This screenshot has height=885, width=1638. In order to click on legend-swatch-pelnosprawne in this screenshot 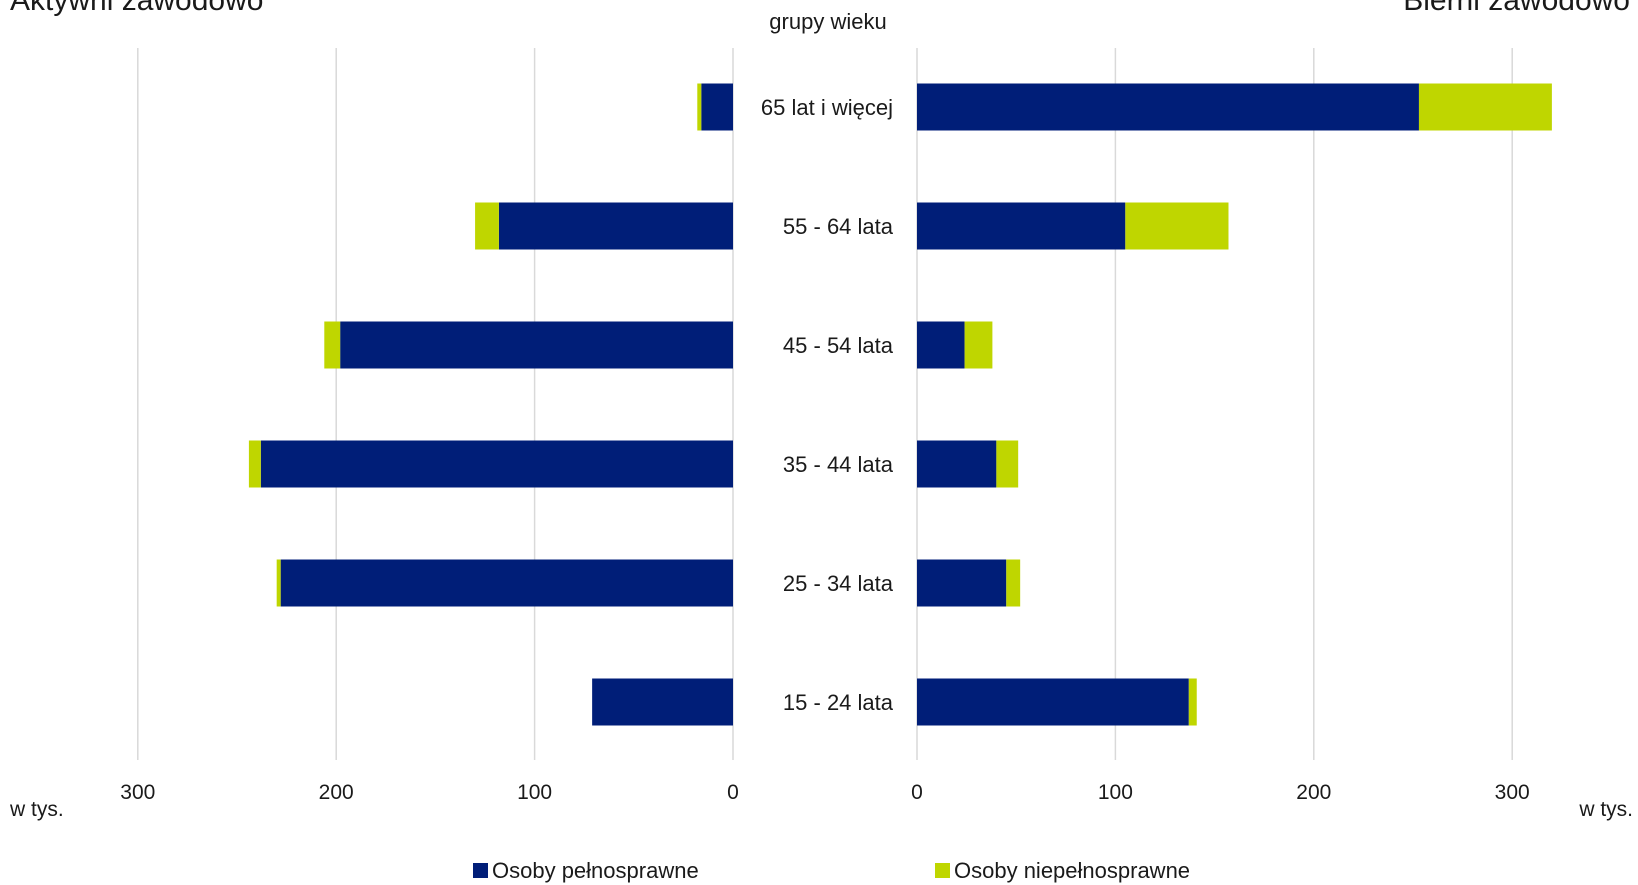, I will do `click(480, 870)`.